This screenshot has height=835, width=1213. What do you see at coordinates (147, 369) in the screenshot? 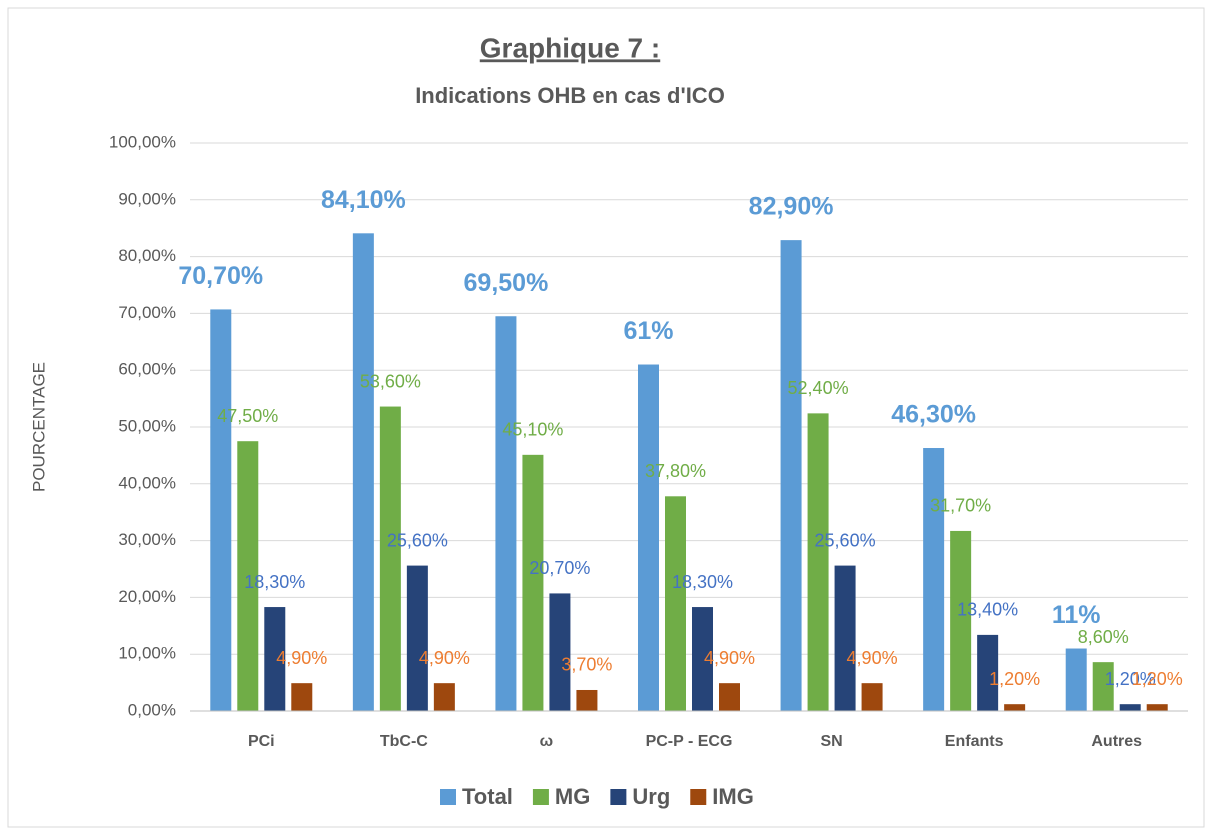
I see `y-tick-label: 60,00%` at bounding box center [147, 369].